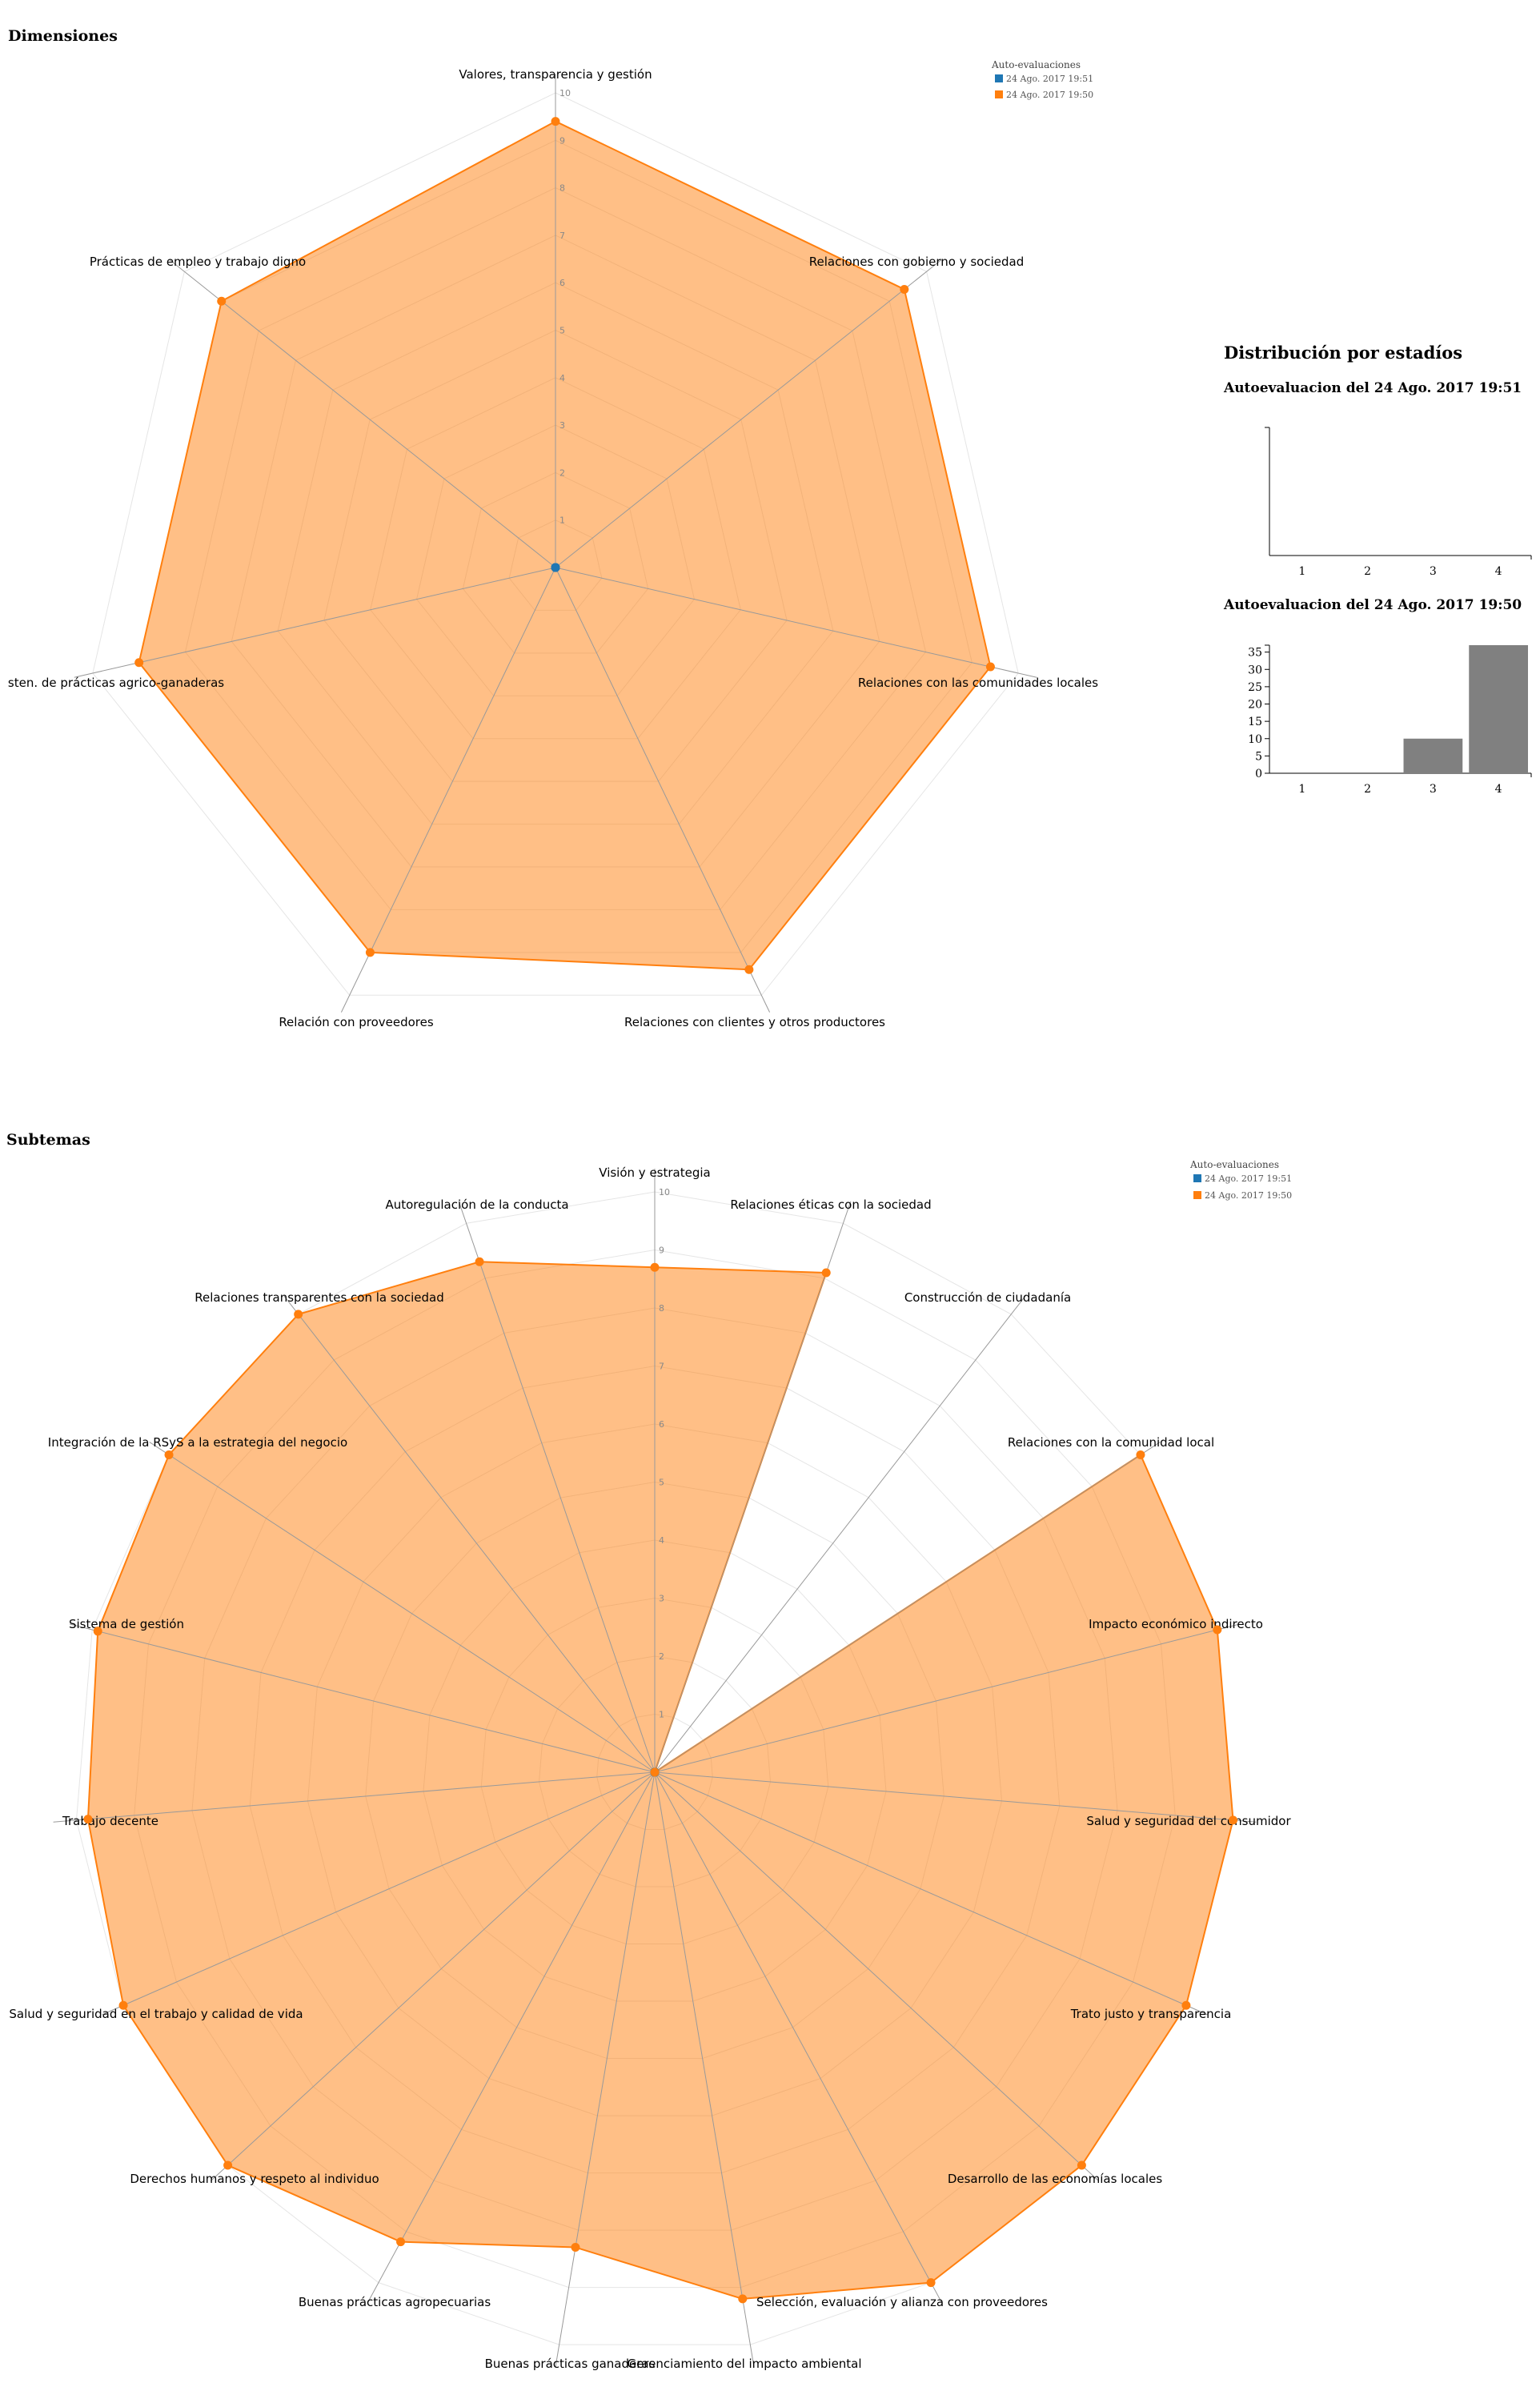 Image resolution: width=1540 pixels, height=2403 pixels. Describe the element at coordinates (198, 262) in the screenshot. I see `radar-axis-label: Prácticas de empleo y trabajo digno` at that location.